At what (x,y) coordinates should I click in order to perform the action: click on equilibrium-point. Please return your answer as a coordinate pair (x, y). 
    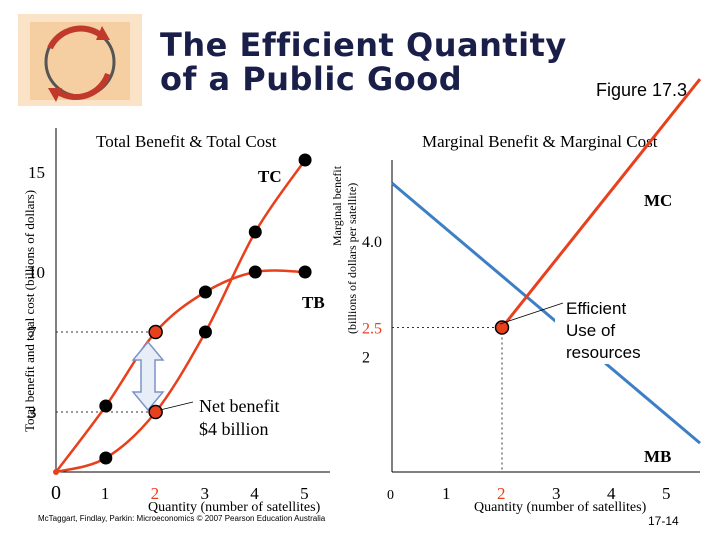
    Looking at the image, I should click on (502, 327).